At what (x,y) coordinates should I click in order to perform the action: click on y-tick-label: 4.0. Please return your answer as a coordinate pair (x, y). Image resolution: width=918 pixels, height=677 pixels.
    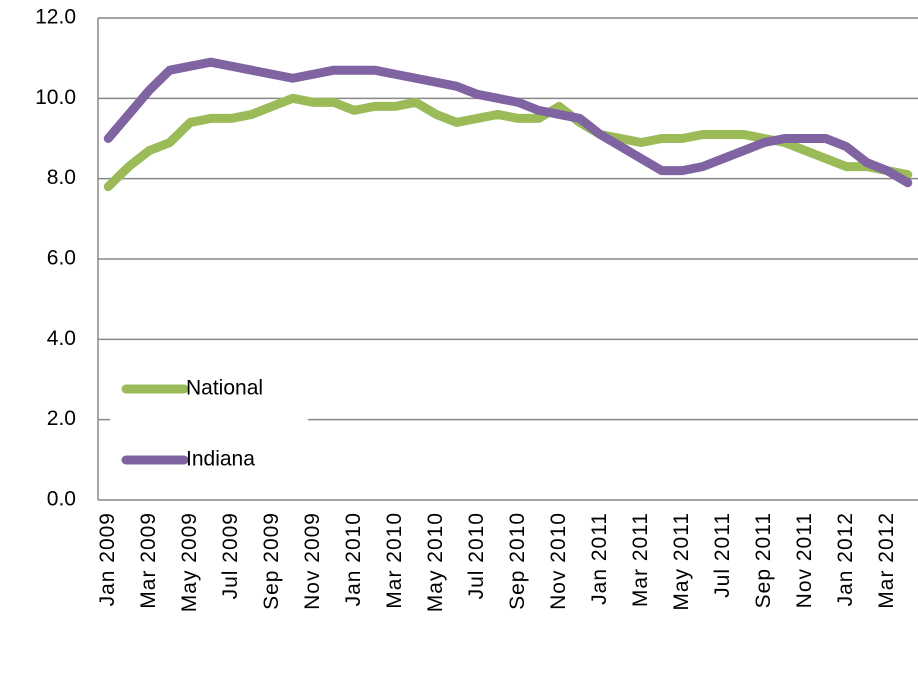
    Looking at the image, I should click on (61, 338).